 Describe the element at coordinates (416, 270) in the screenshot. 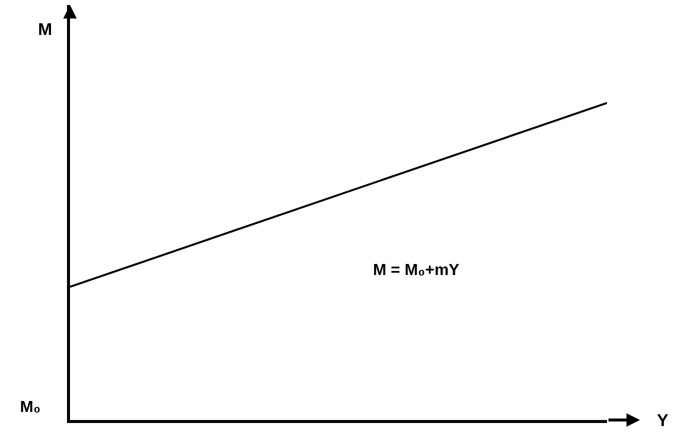

I see `annotation: M = M₀+mY` at that location.